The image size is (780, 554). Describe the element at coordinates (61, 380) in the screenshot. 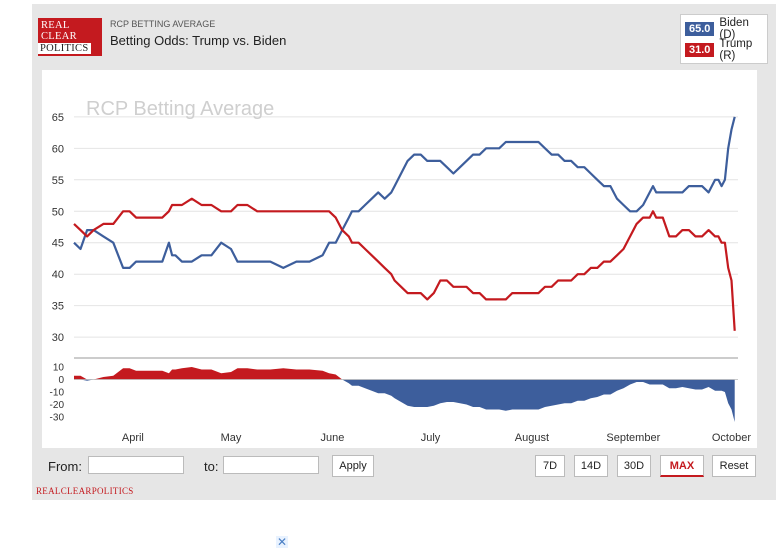

I see `spread-tick-label-0: 0` at that location.